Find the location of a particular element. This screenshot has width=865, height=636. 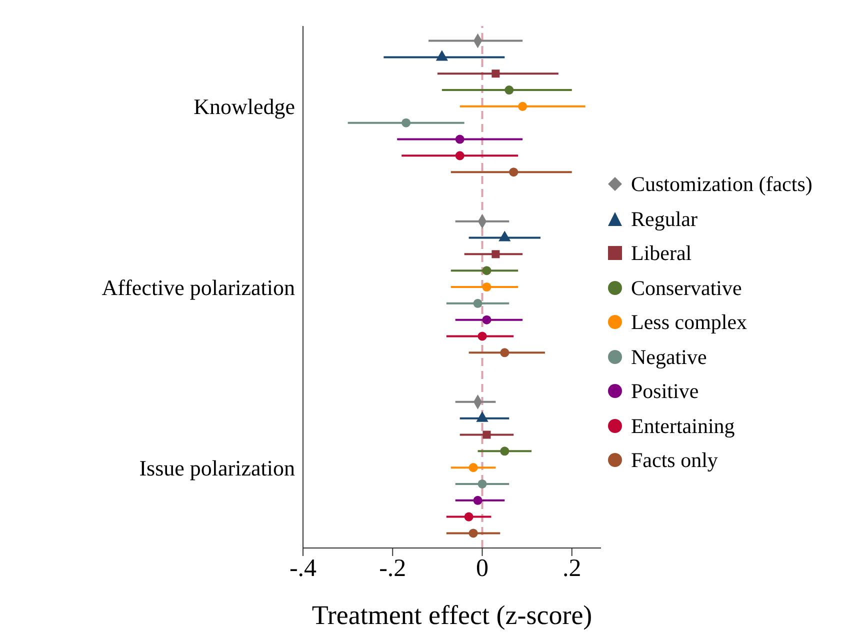

x-tick-label: 0 is located at coordinates (482, 568).